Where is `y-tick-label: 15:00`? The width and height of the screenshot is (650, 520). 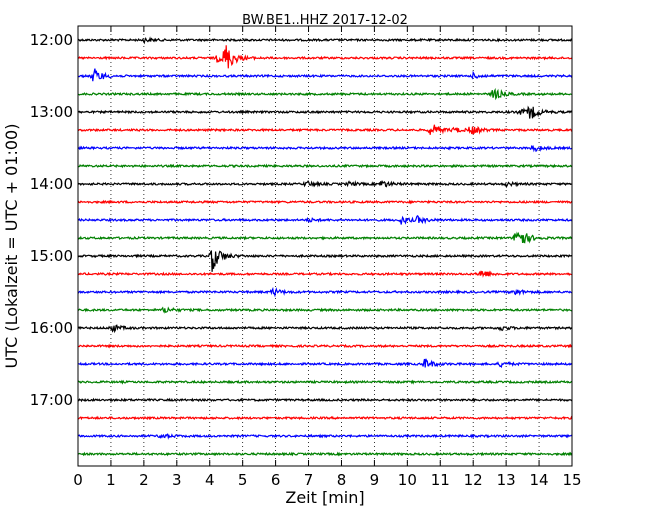 y-tick-label: 15:00 is located at coordinates (51, 256).